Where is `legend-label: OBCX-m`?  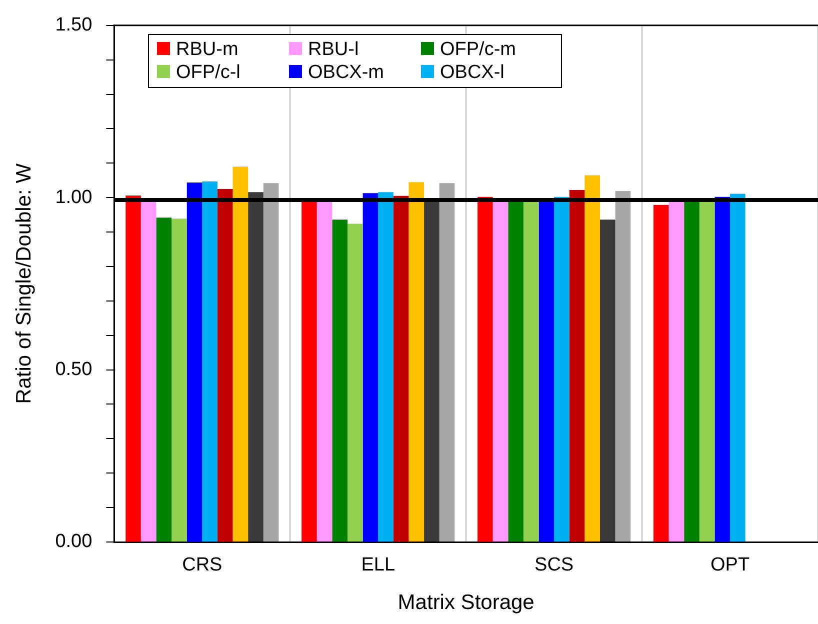
legend-label: OBCX-m is located at coordinates (346, 72).